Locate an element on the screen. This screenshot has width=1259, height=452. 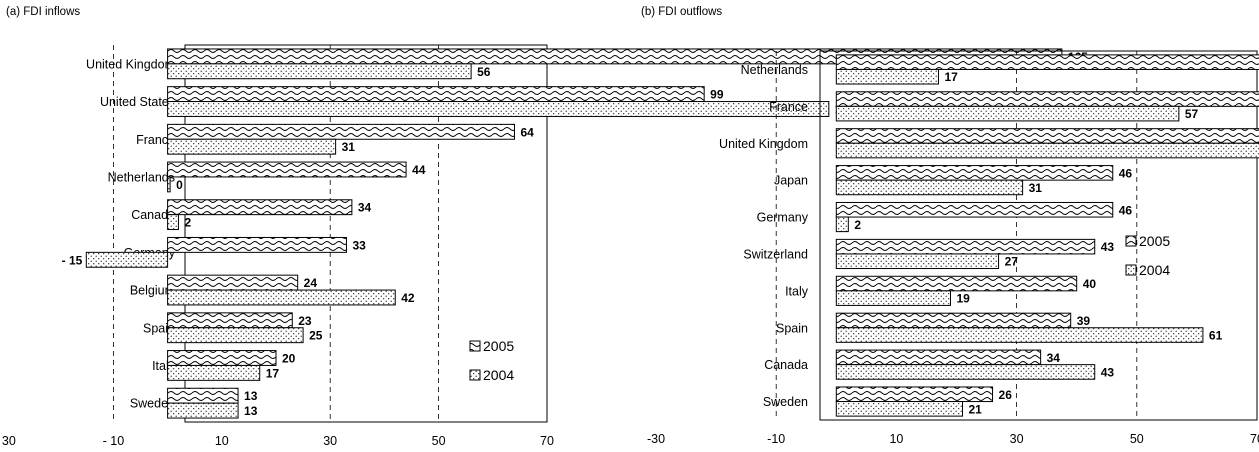
value-label: 21 is located at coordinates (976, 409).